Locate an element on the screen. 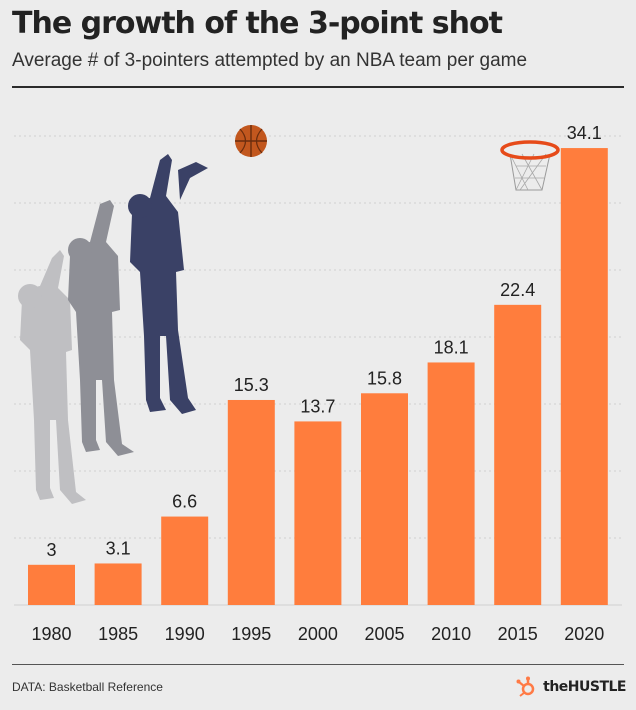  bar-2015 is located at coordinates (518, 454).